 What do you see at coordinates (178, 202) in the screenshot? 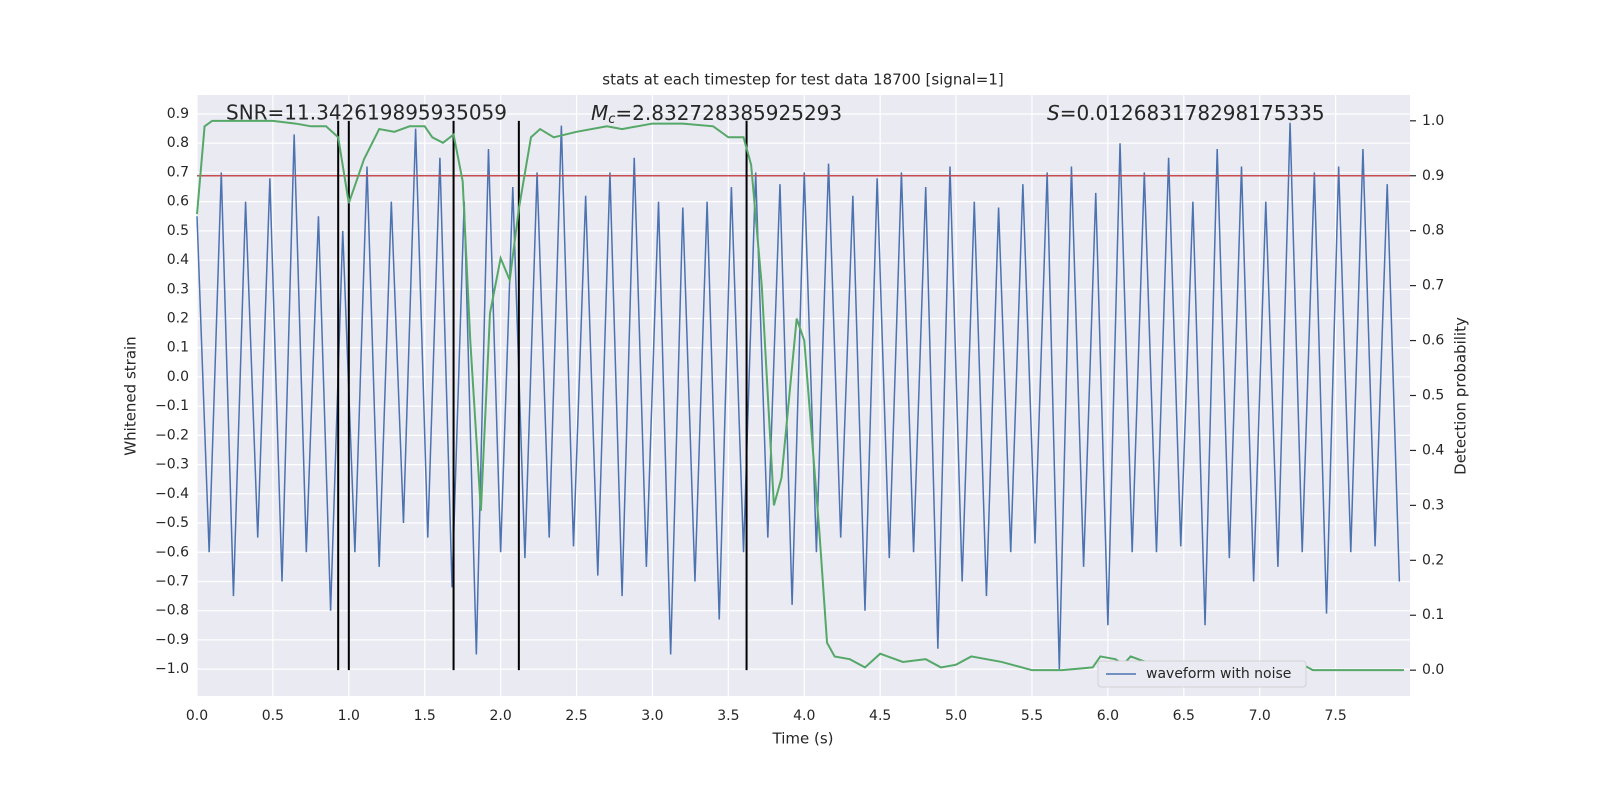
I see `y-tick-label: 0.6` at bounding box center [178, 202].